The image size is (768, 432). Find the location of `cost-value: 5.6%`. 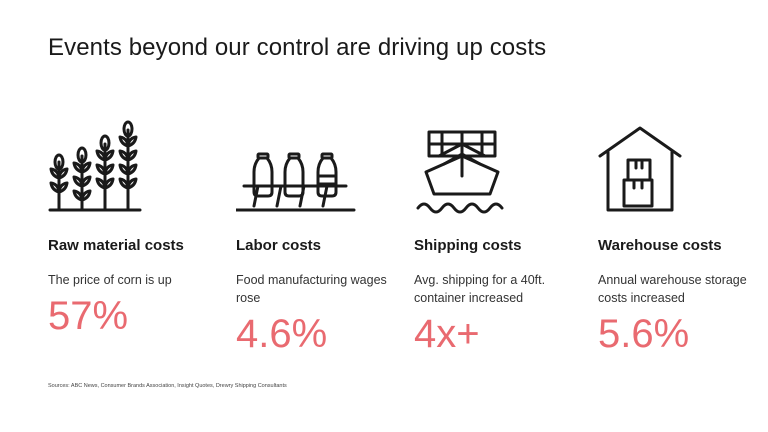

cost-value: 5.6% is located at coordinates (644, 334).